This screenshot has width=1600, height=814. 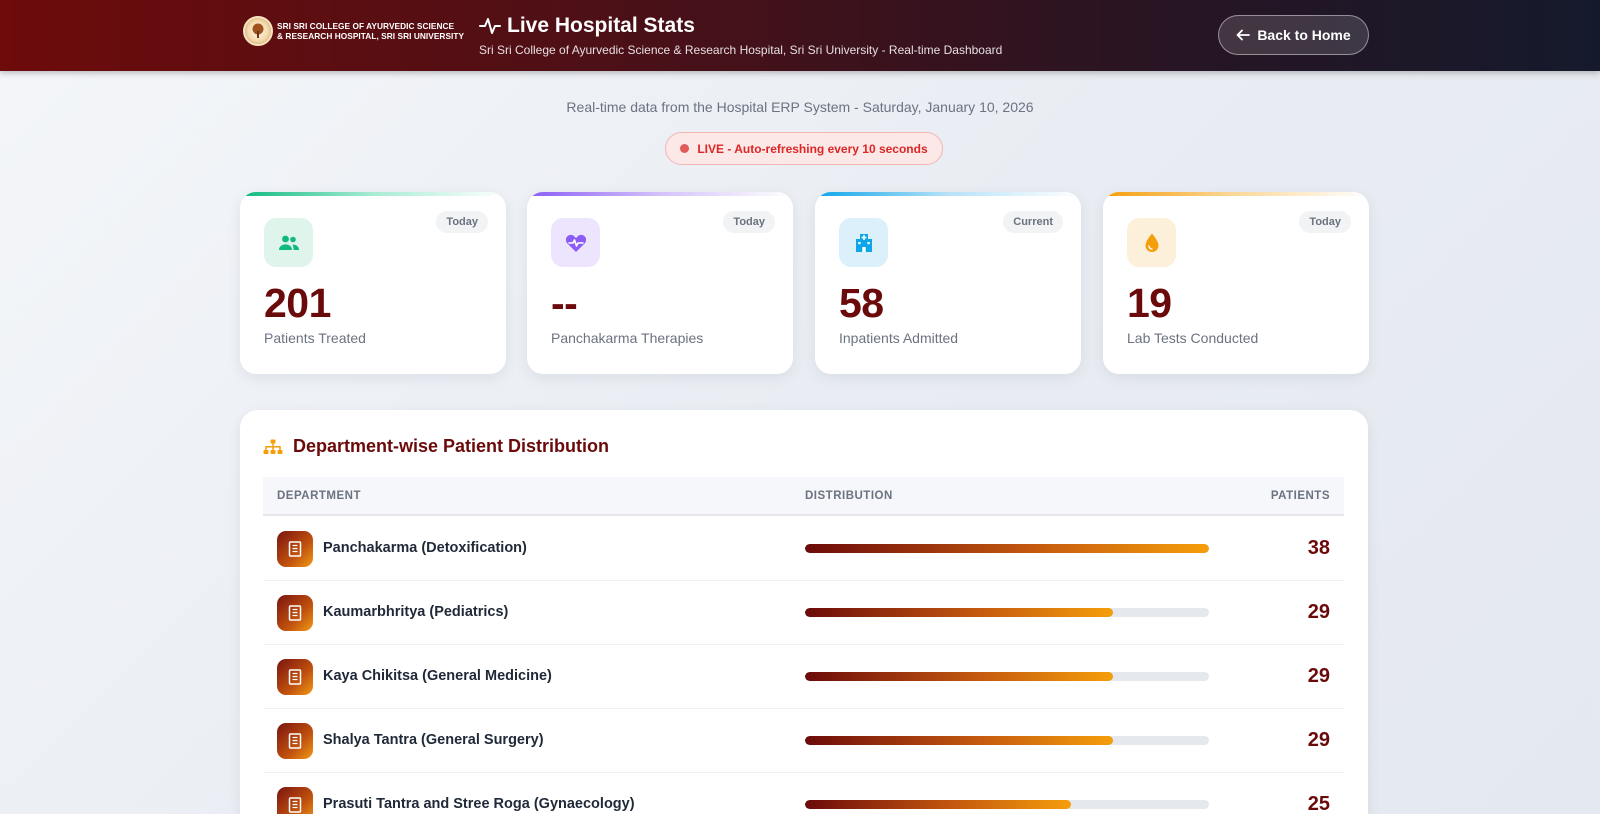 I want to click on table-row: Kaumarbhritya (Pediatrics) 29, so click(x=803, y=613).